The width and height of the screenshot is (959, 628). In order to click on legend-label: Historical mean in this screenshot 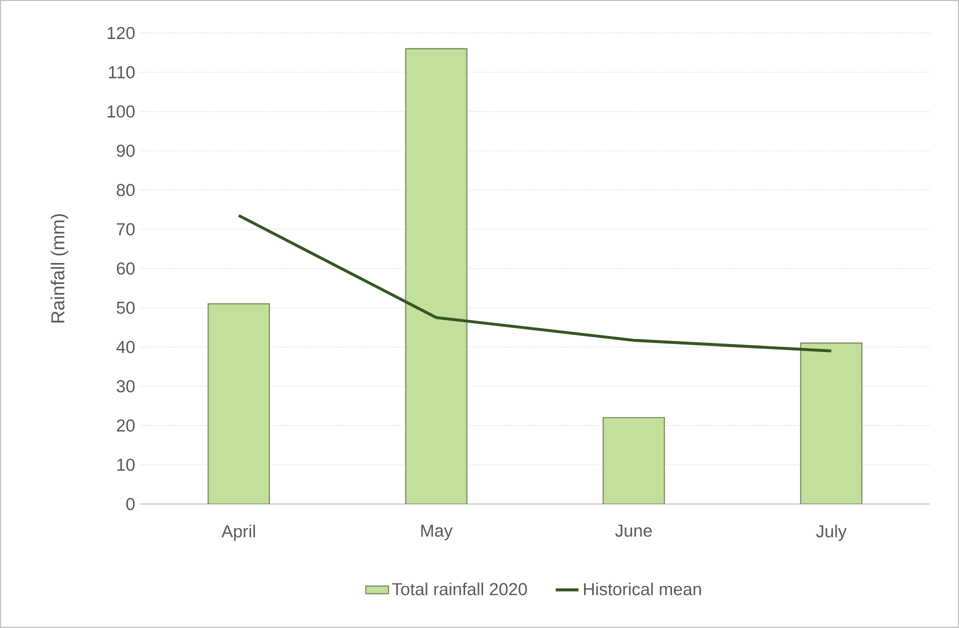, I will do `click(642, 589)`.